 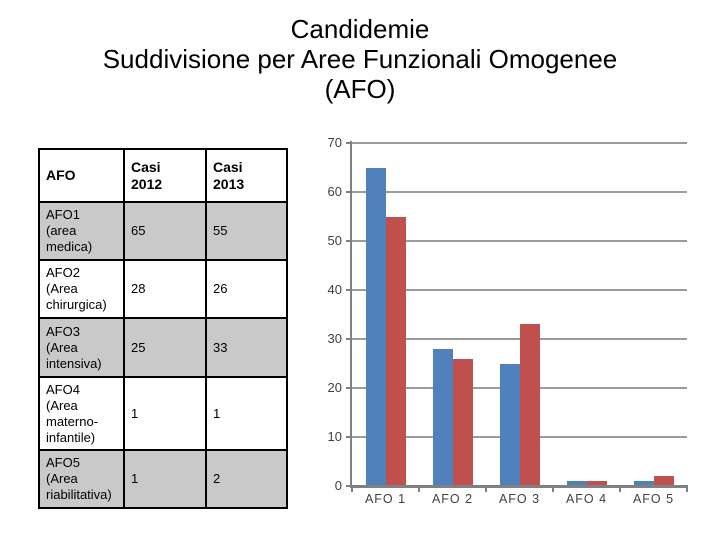 I want to click on col-header-casi-2013: Casi 2013, so click(x=246, y=175).